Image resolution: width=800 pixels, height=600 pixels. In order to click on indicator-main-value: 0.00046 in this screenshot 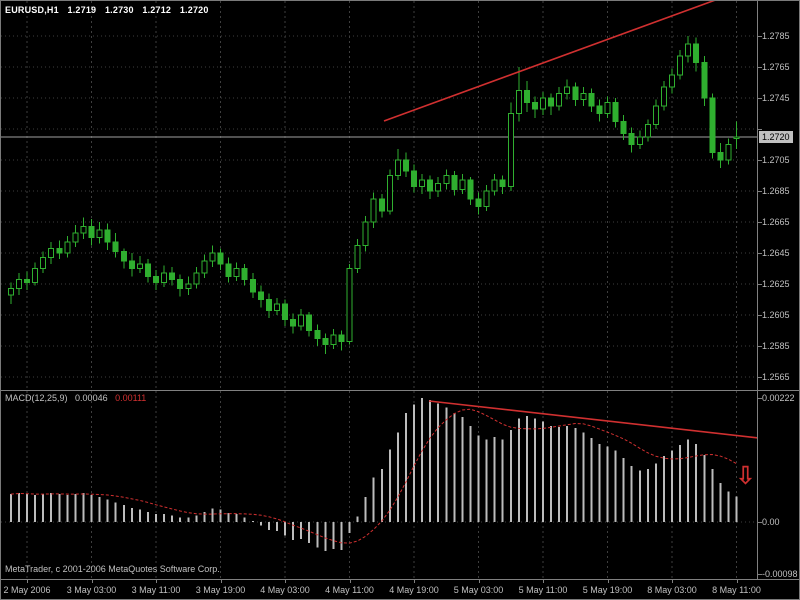, I will do `click(91, 398)`.